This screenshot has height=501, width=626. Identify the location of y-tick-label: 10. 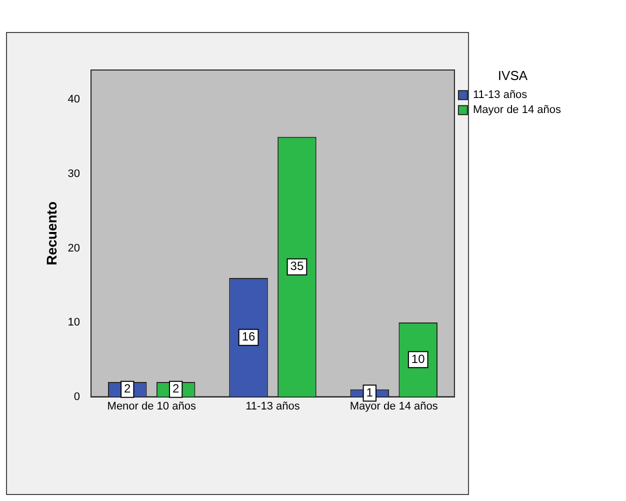
(74, 322).